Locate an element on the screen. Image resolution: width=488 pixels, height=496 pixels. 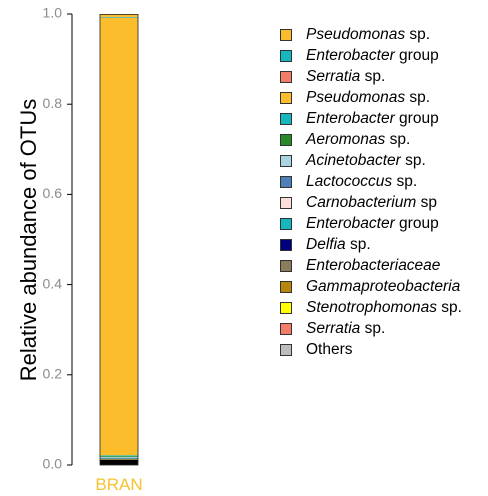
legend-item: Acinetobacter sp. is located at coordinates (371, 160).